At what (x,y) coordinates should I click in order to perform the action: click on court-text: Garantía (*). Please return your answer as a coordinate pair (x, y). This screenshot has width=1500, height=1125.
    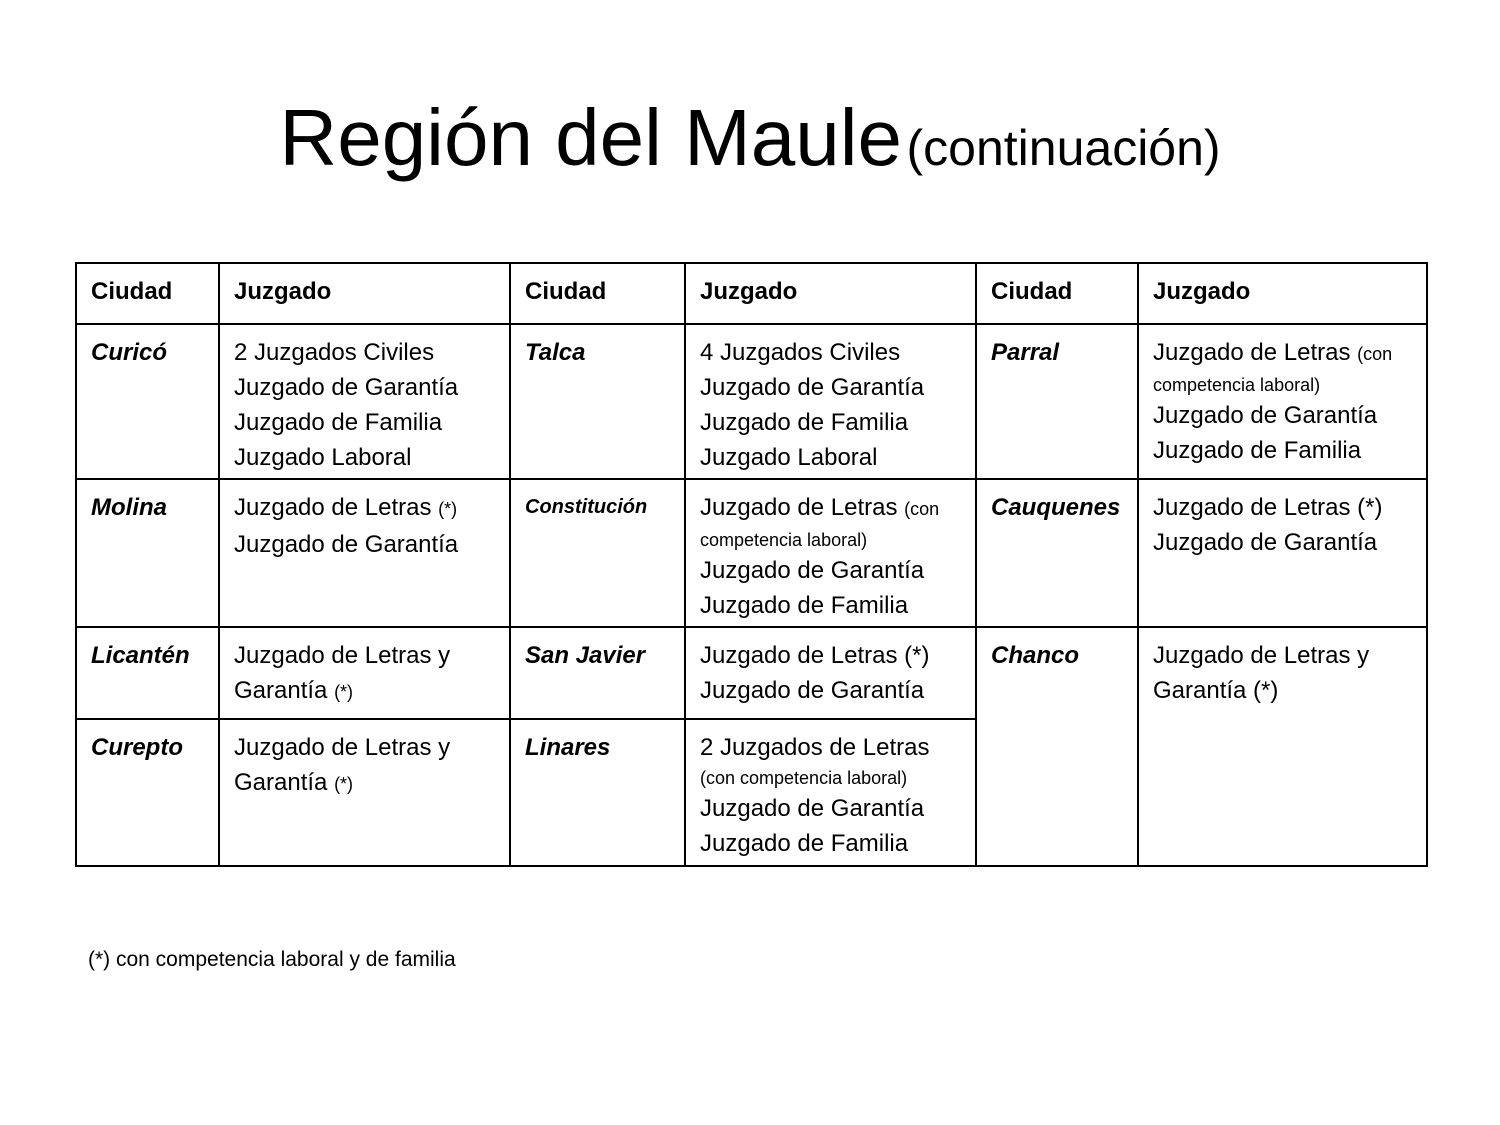
    Looking at the image, I should click on (1216, 690).